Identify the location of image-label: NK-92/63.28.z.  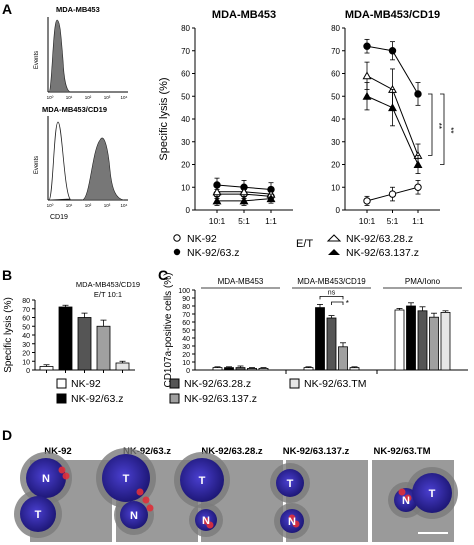
(232, 451).